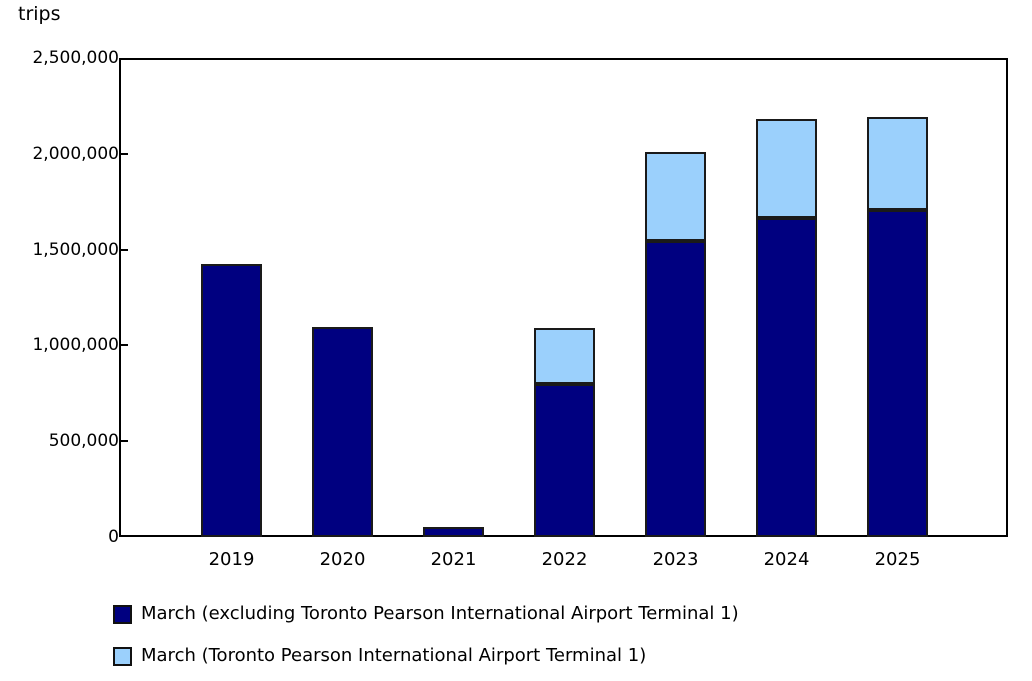  Describe the element at coordinates (897, 559) in the screenshot. I see `x-axis-tick-label: 2025` at that location.